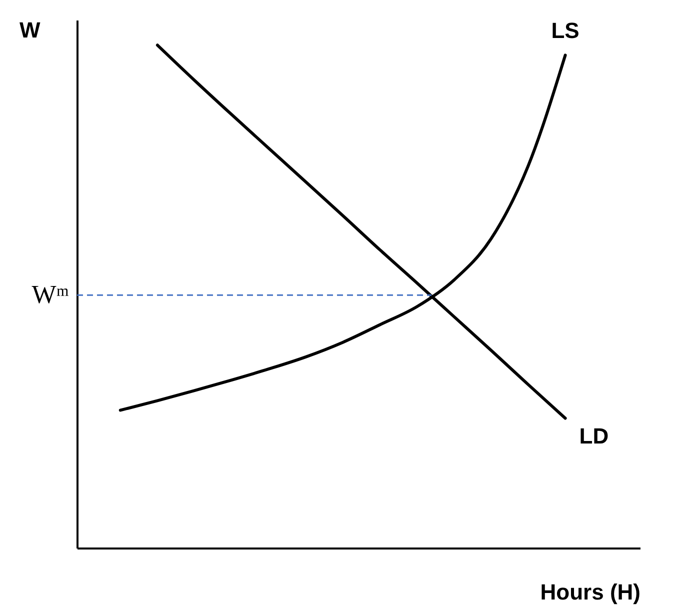 Image resolution: width=677 pixels, height=614 pixels. I want to click on y-axis-title: W, so click(30, 30).